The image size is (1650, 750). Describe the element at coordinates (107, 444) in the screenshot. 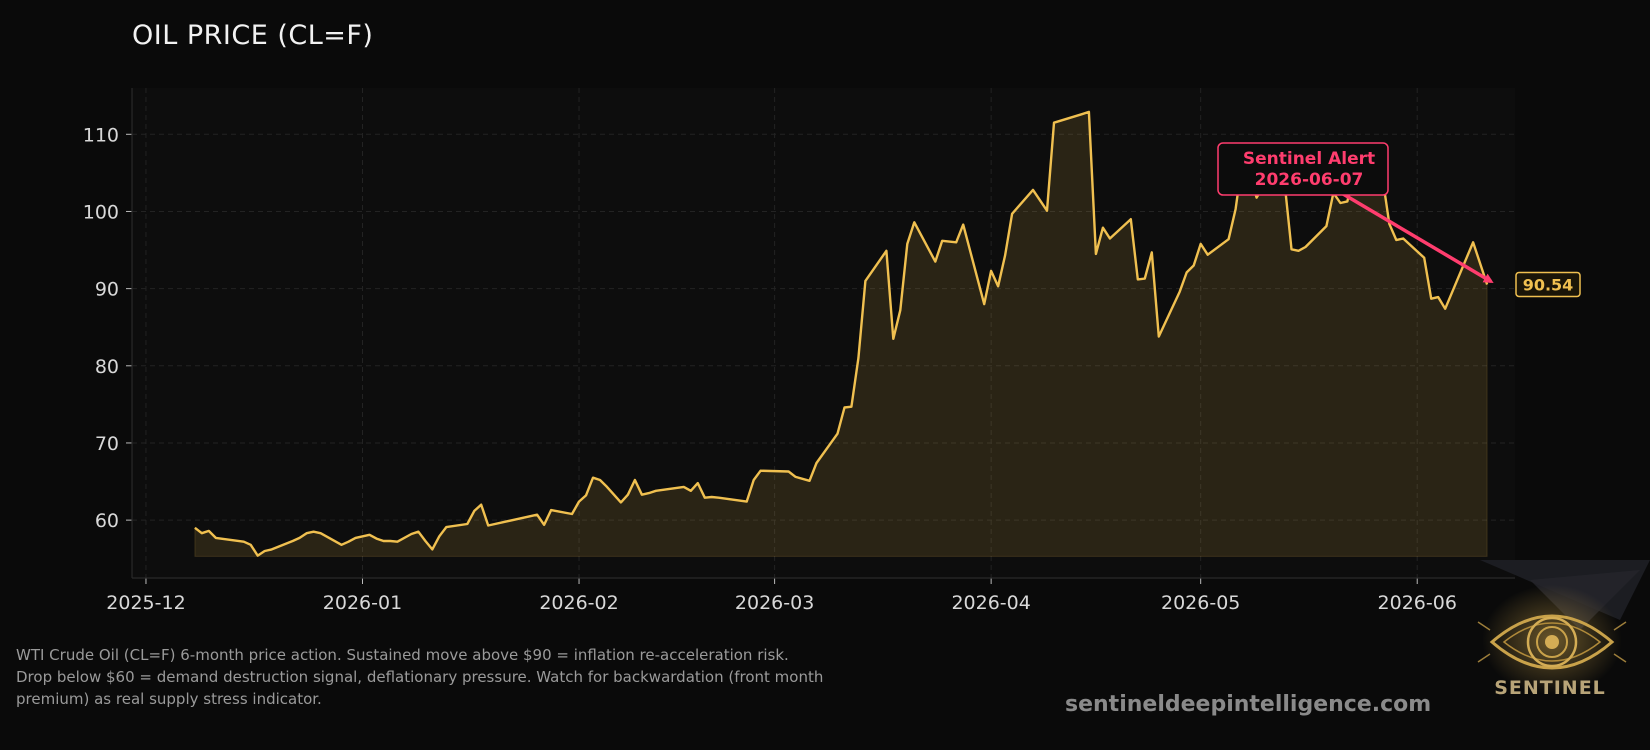

I see `y-tick-label: 70` at that location.